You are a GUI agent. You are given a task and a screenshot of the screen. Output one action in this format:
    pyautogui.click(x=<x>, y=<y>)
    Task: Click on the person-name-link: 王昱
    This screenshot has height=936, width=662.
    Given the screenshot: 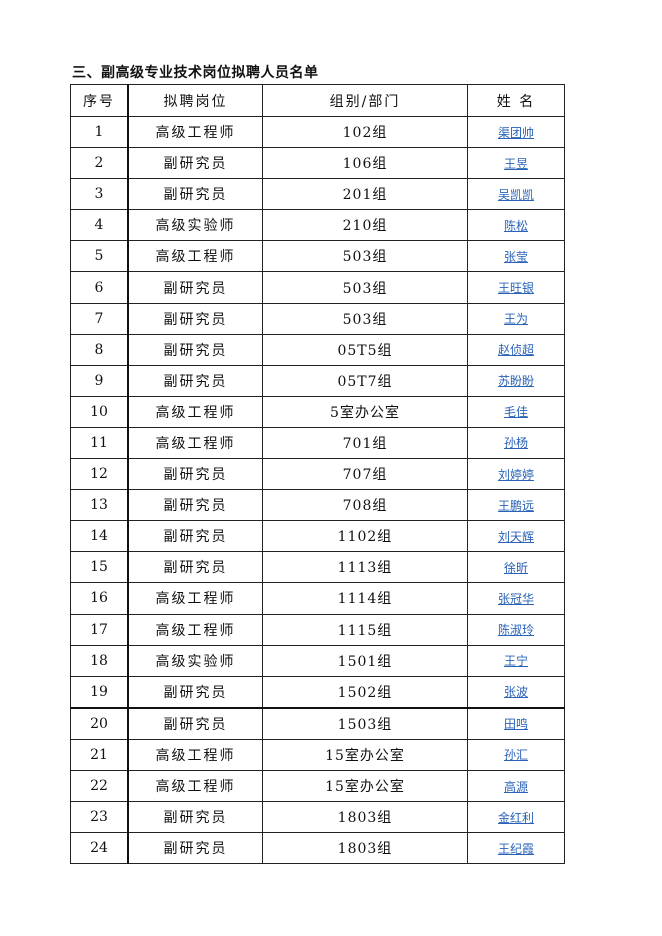 What is the action you would take?
    pyautogui.click(x=515, y=163)
    